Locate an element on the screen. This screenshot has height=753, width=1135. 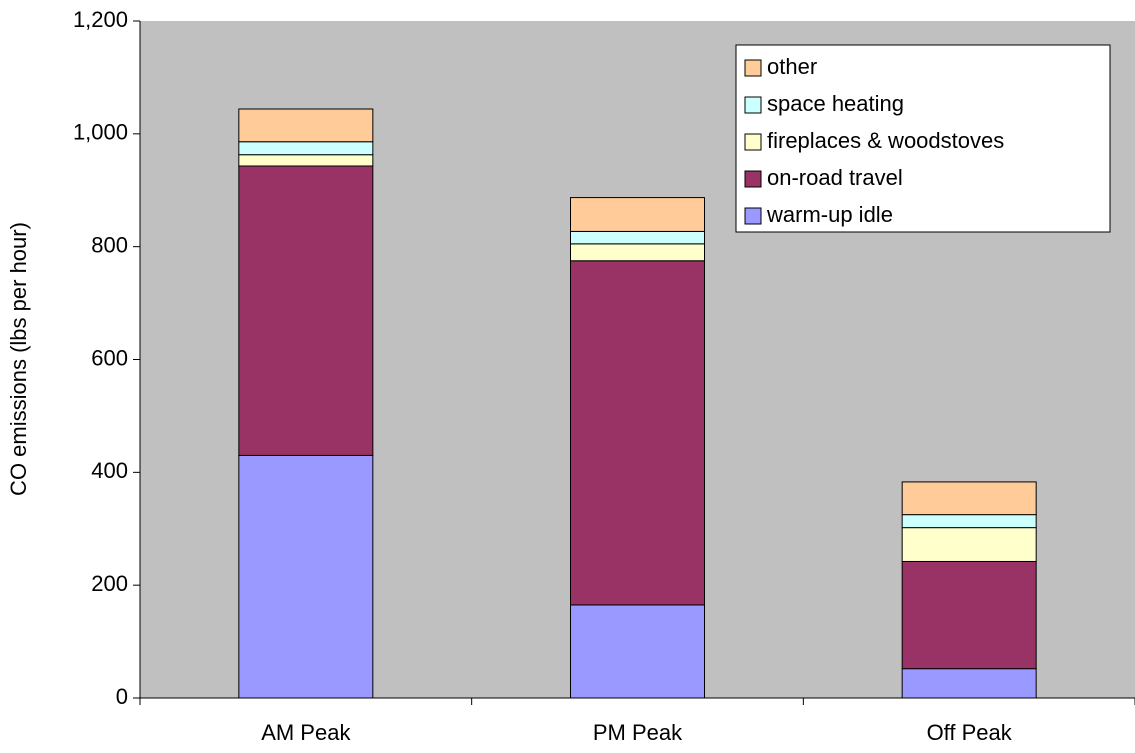
y-tick-label: 600 is located at coordinates (109, 357).